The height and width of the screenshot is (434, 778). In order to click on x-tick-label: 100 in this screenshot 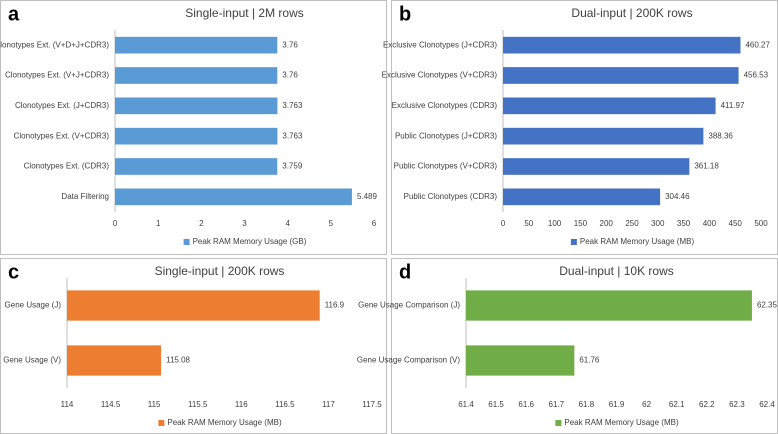, I will do `click(555, 223)`.